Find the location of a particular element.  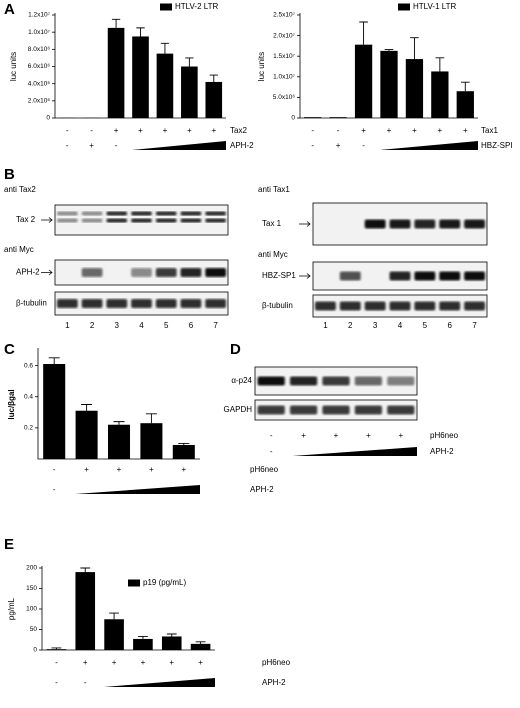

band-label: β-tubulin is located at coordinates (277, 305).